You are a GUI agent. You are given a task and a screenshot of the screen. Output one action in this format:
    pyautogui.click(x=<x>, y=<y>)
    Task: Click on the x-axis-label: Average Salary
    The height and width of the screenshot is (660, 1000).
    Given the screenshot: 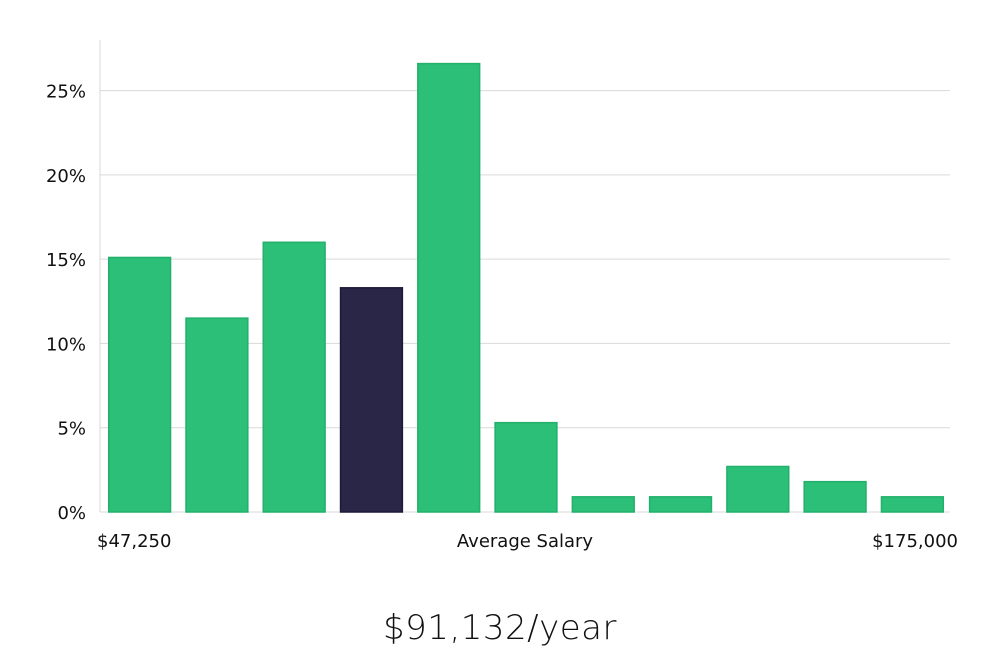 What is the action you would take?
    pyautogui.click(x=525, y=541)
    